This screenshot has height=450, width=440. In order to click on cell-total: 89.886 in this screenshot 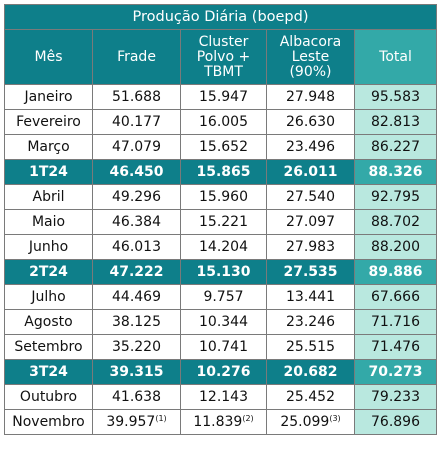, I will do `click(395, 272)`.